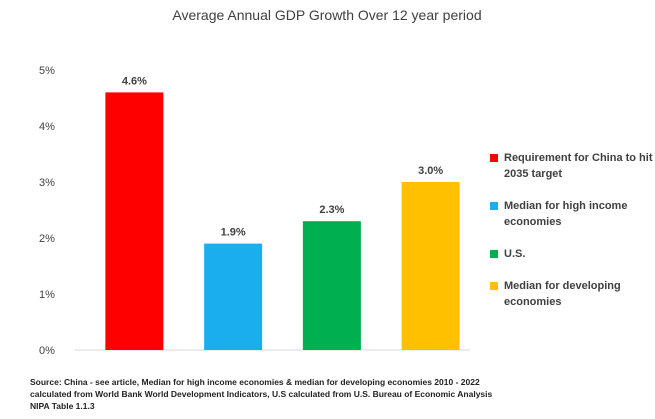 This screenshot has height=419, width=655. Describe the element at coordinates (331, 210) in the screenshot. I see `data-label: 2.3%` at that location.